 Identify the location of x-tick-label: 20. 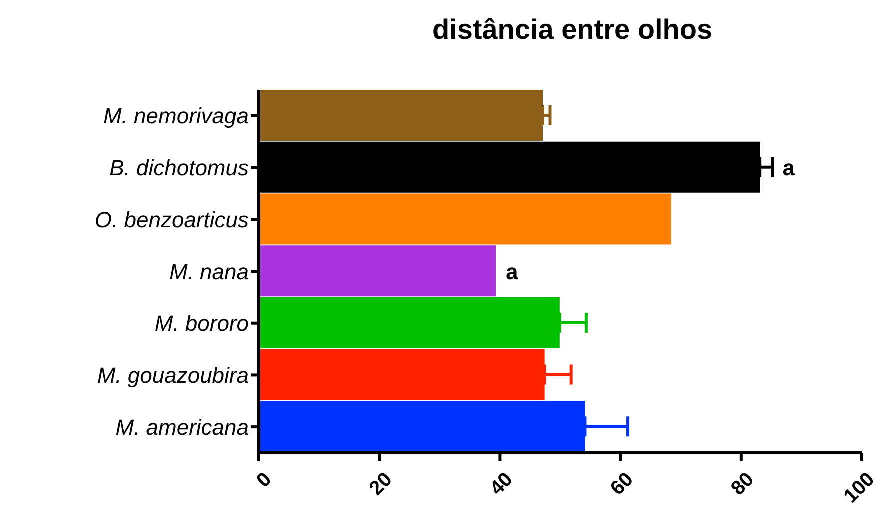
(381, 484).